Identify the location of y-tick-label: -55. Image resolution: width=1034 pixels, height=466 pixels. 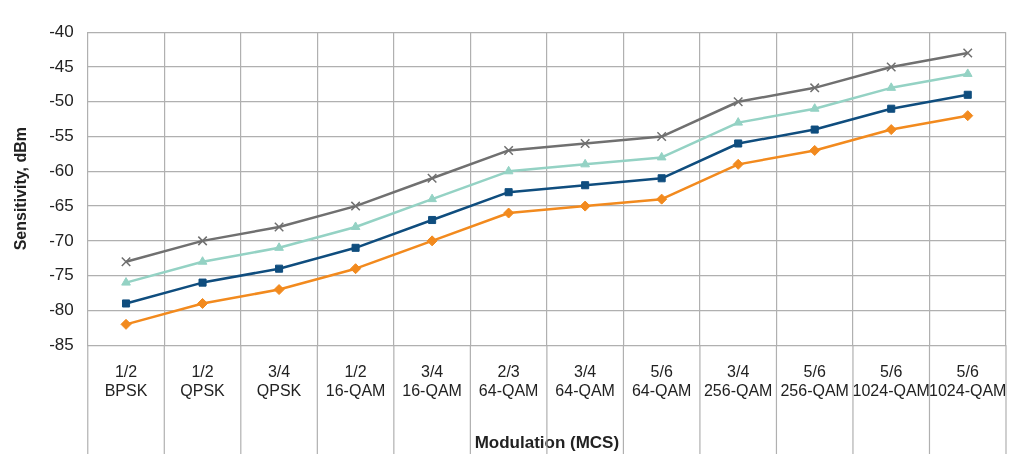
(61, 136).